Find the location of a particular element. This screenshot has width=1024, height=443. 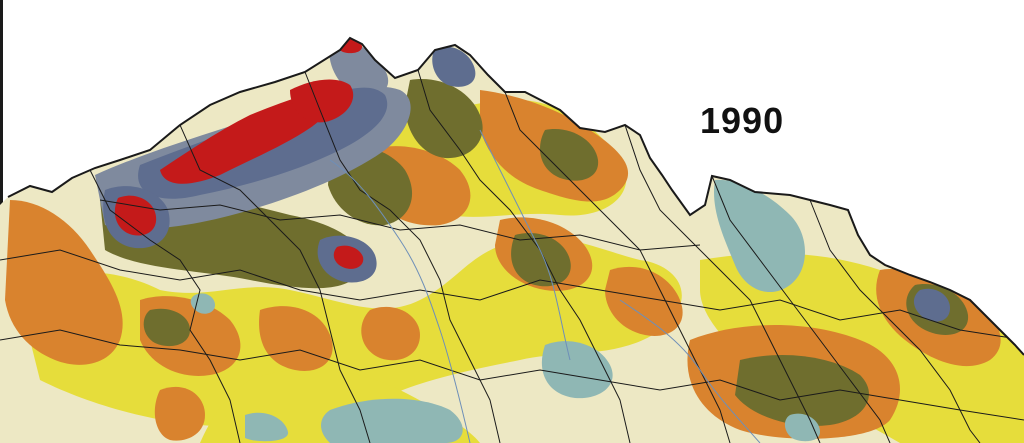

high-zone-far-east-ring is located at coordinates (931, 305).